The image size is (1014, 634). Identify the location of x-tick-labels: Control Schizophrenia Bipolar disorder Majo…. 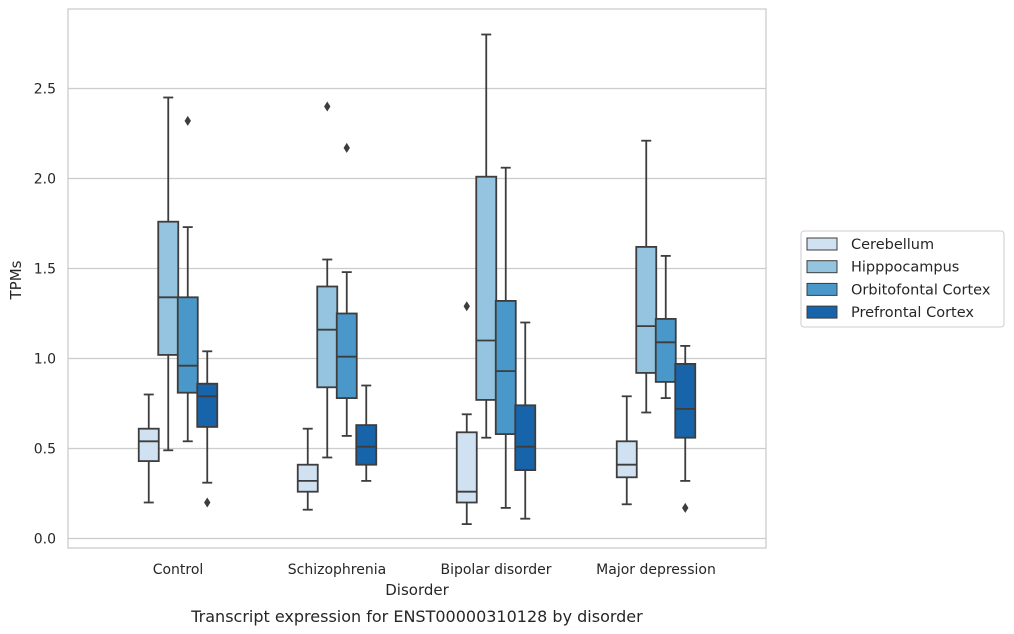
(434, 570).